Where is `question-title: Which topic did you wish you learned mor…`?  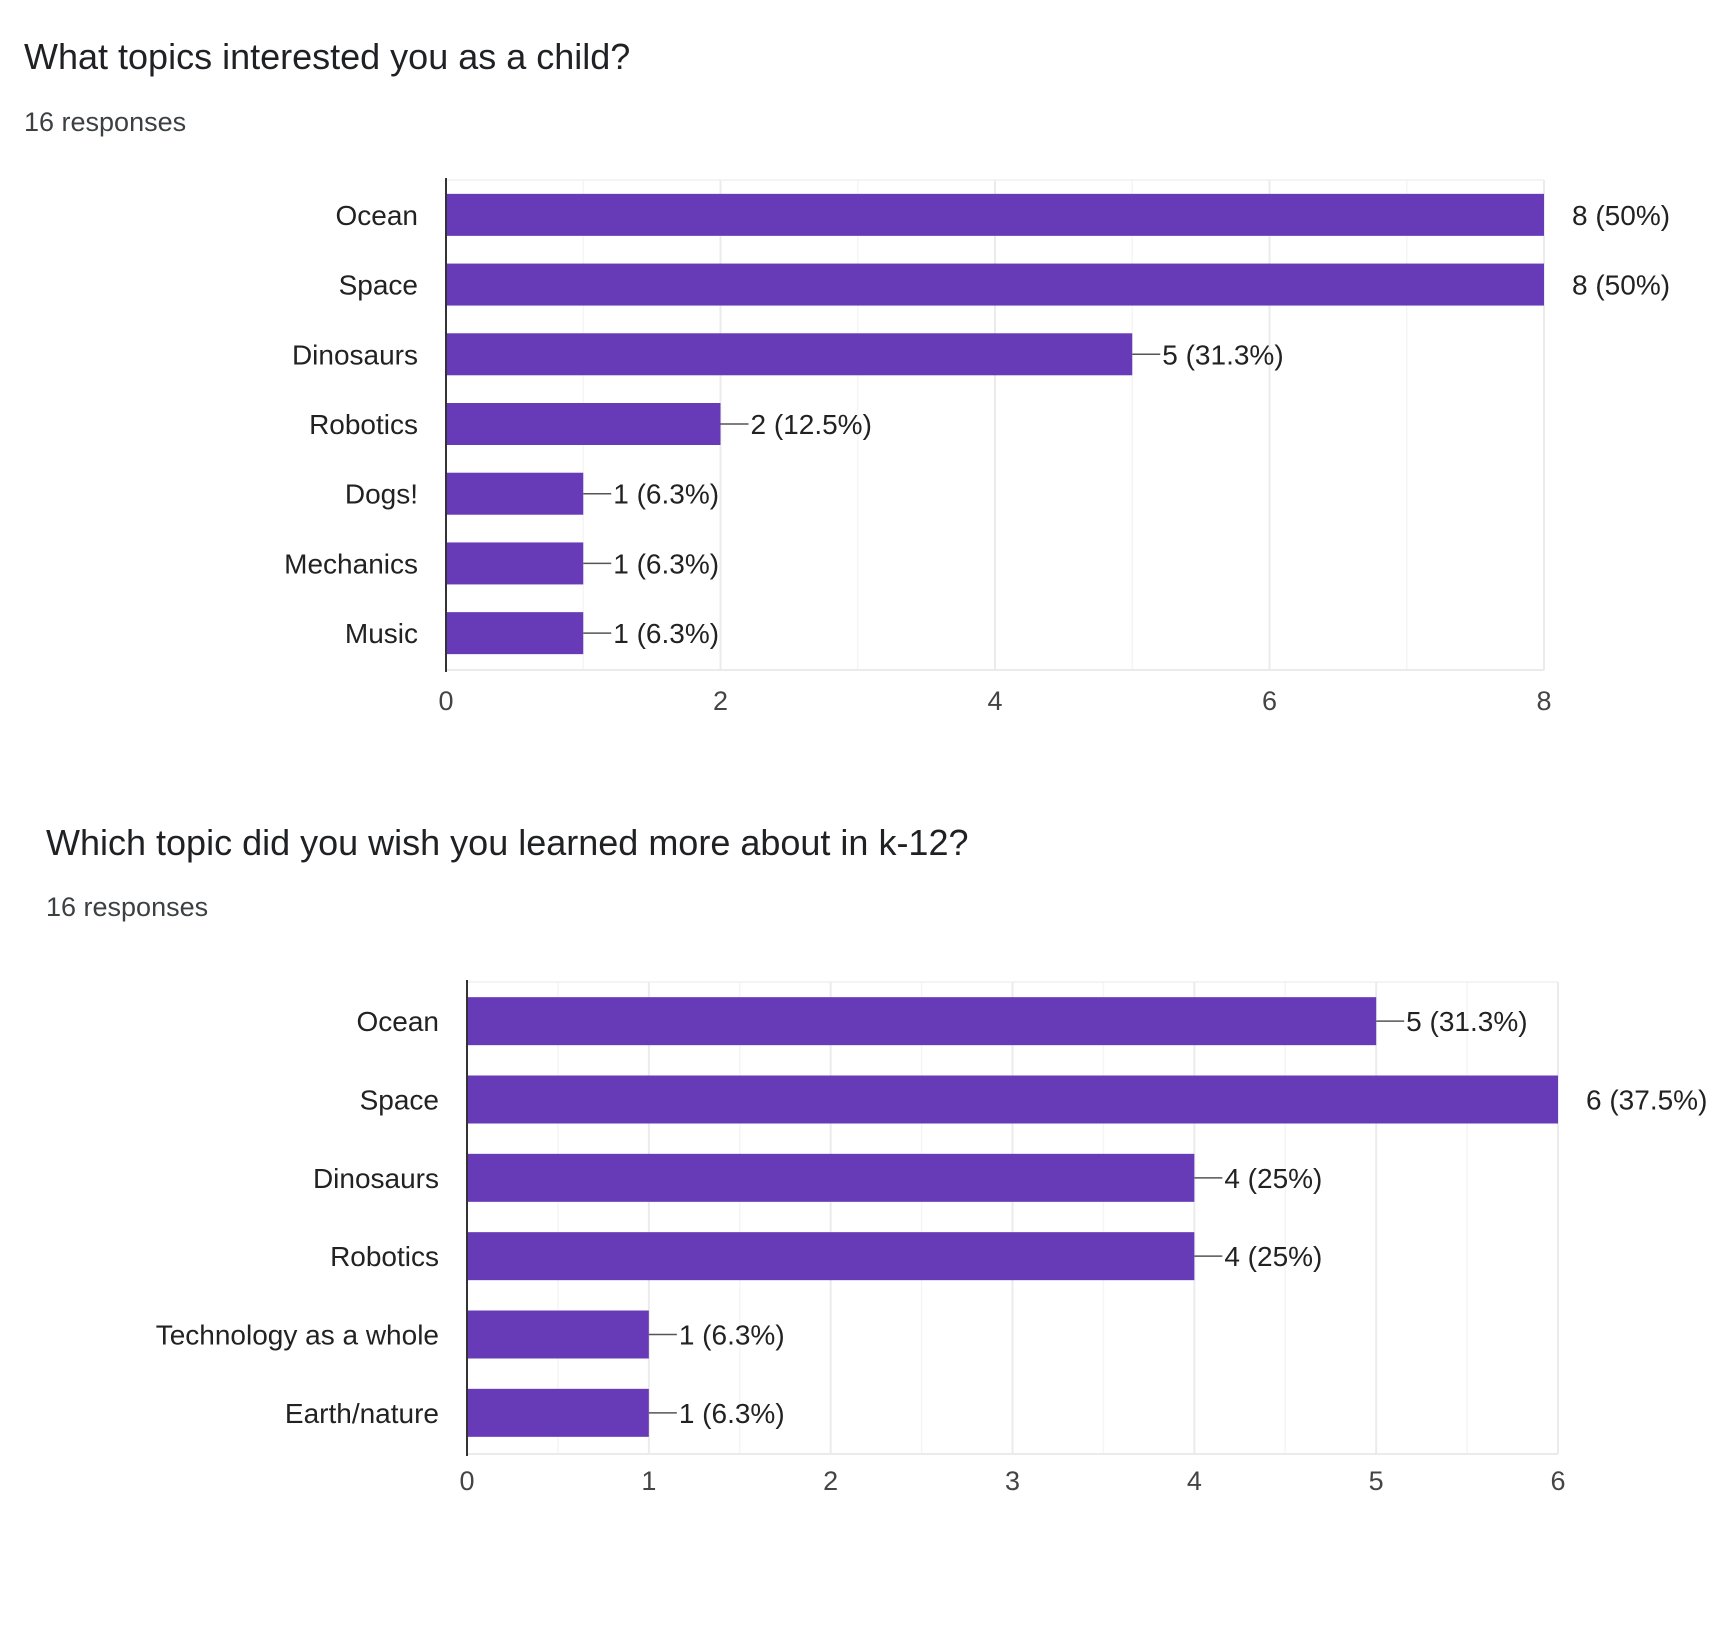 question-title: Which topic did you wish you learned mor… is located at coordinates (507, 842).